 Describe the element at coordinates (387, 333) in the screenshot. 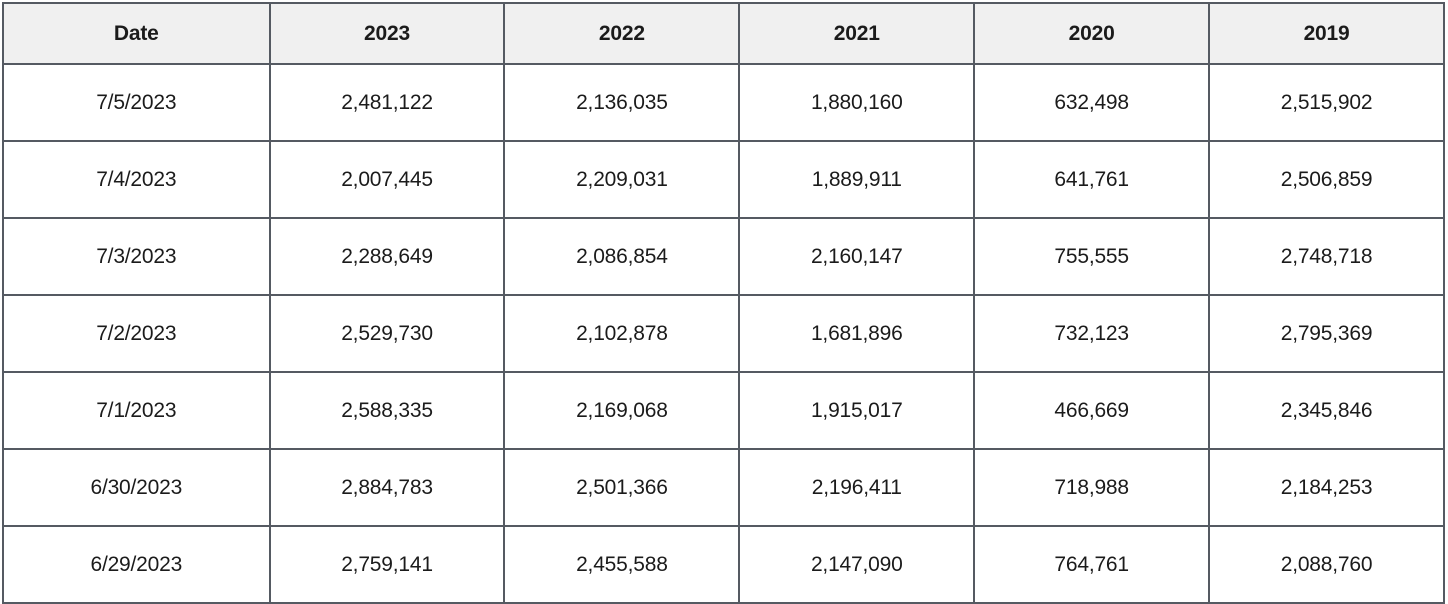

I see `cell-value: 2,529,730` at that location.